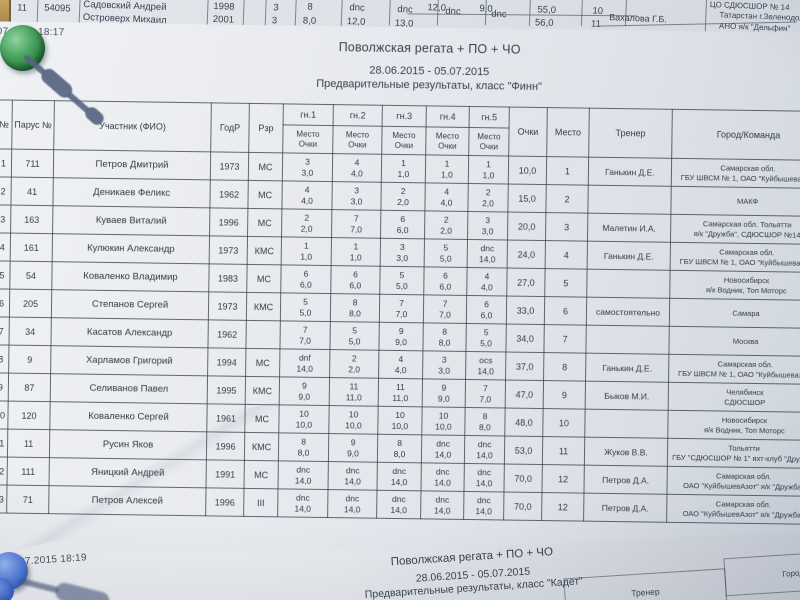 The image size is (800, 600). What do you see at coordinates (32, 163) in the screenshot?
I see `sail-number-cell: 711` at bounding box center [32, 163].